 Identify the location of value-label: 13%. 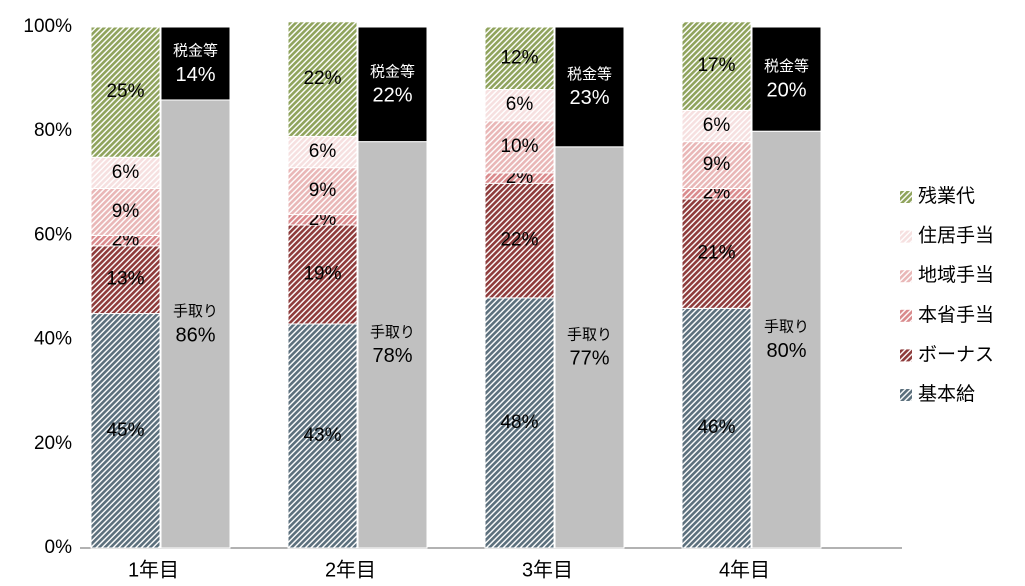
(125, 279).